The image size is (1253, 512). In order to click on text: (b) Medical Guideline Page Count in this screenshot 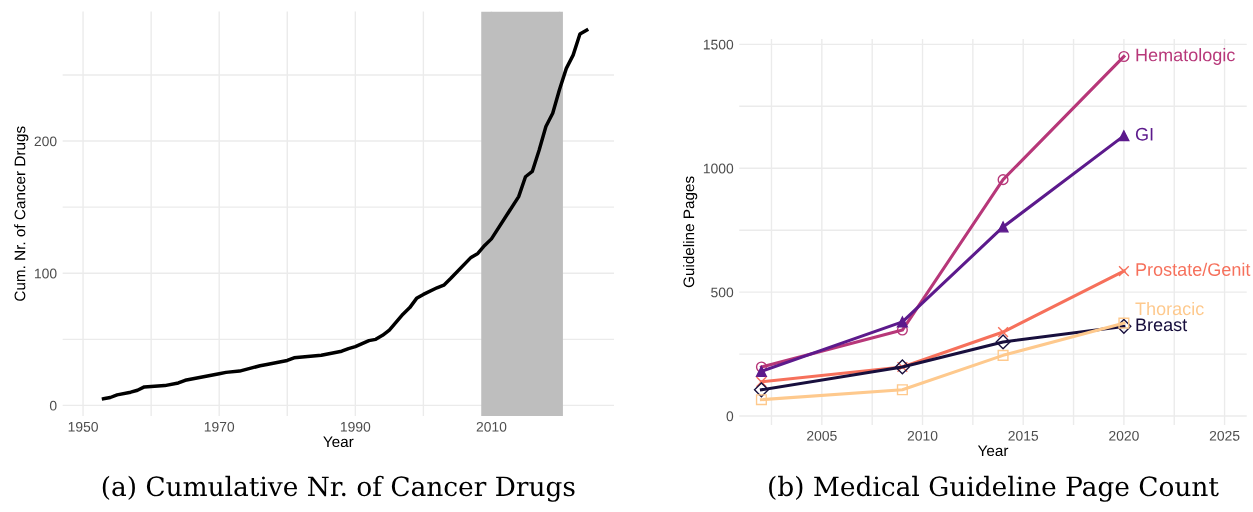, I will do `click(994, 488)`.